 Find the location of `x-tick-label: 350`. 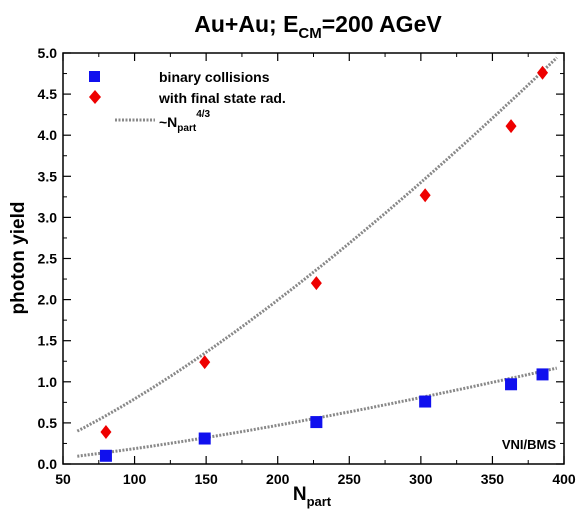

x-tick-label: 350 is located at coordinates (493, 479).